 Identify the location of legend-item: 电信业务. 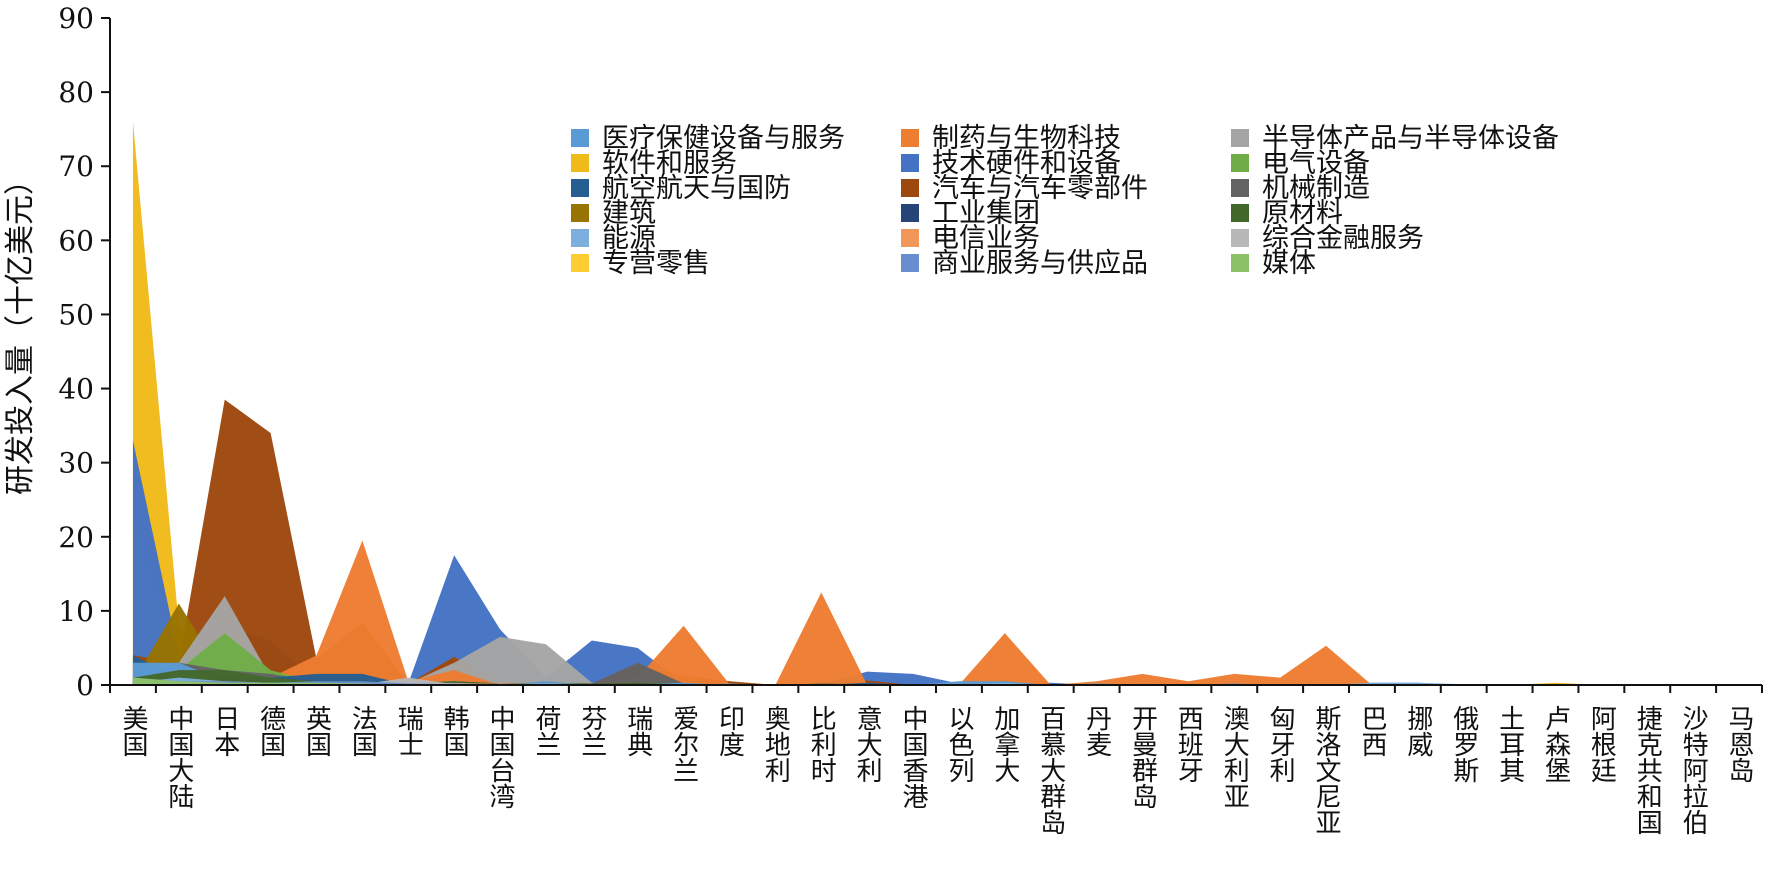
(970, 238).